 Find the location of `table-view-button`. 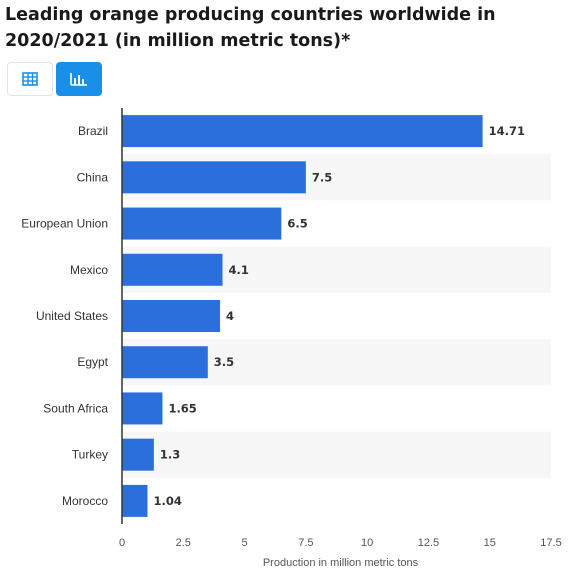

table-view-button is located at coordinates (30, 79).